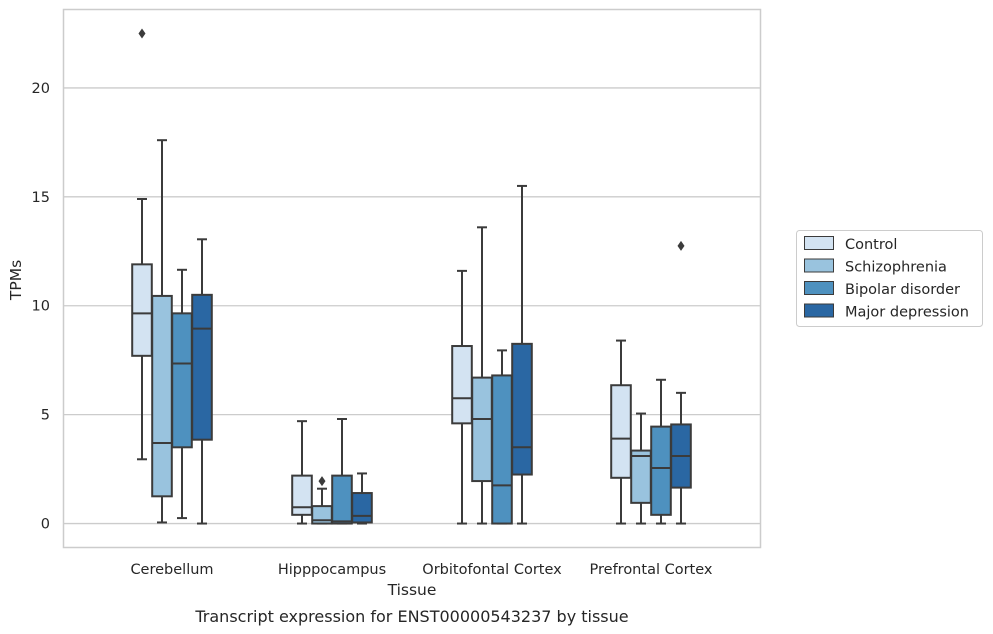 This screenshot has width=993, height=634. Describe the element at coordinates (902, 290) in the screenshot. I see `legend-label: Bipolar disorder` at that location.